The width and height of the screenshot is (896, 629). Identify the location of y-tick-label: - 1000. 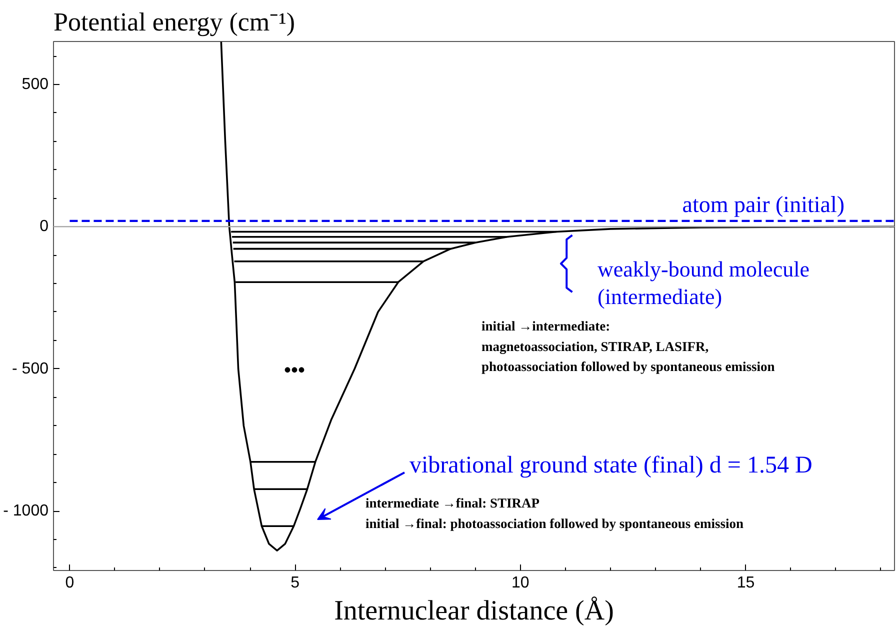
(26, 511).